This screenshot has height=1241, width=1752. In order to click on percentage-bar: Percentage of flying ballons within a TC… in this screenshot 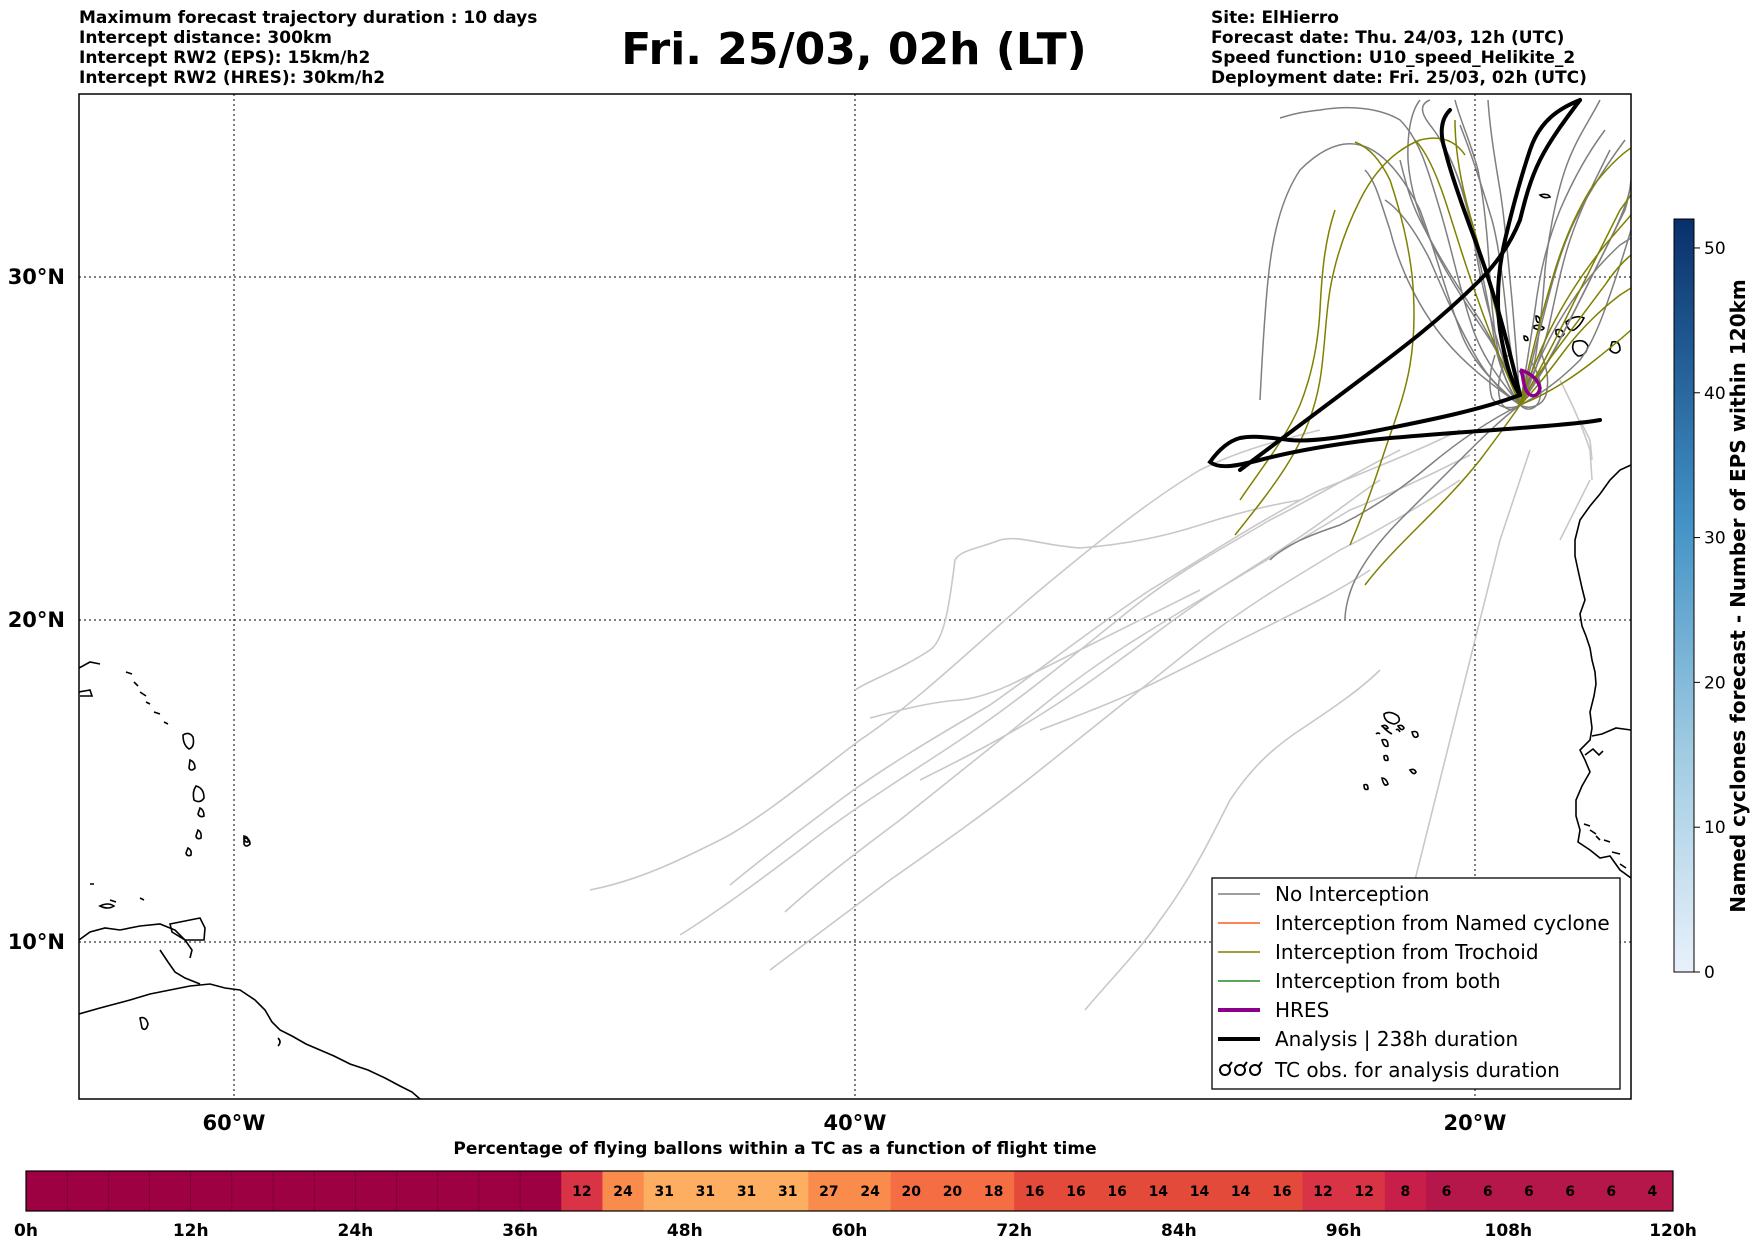, I will do `click(855, 1190)`.